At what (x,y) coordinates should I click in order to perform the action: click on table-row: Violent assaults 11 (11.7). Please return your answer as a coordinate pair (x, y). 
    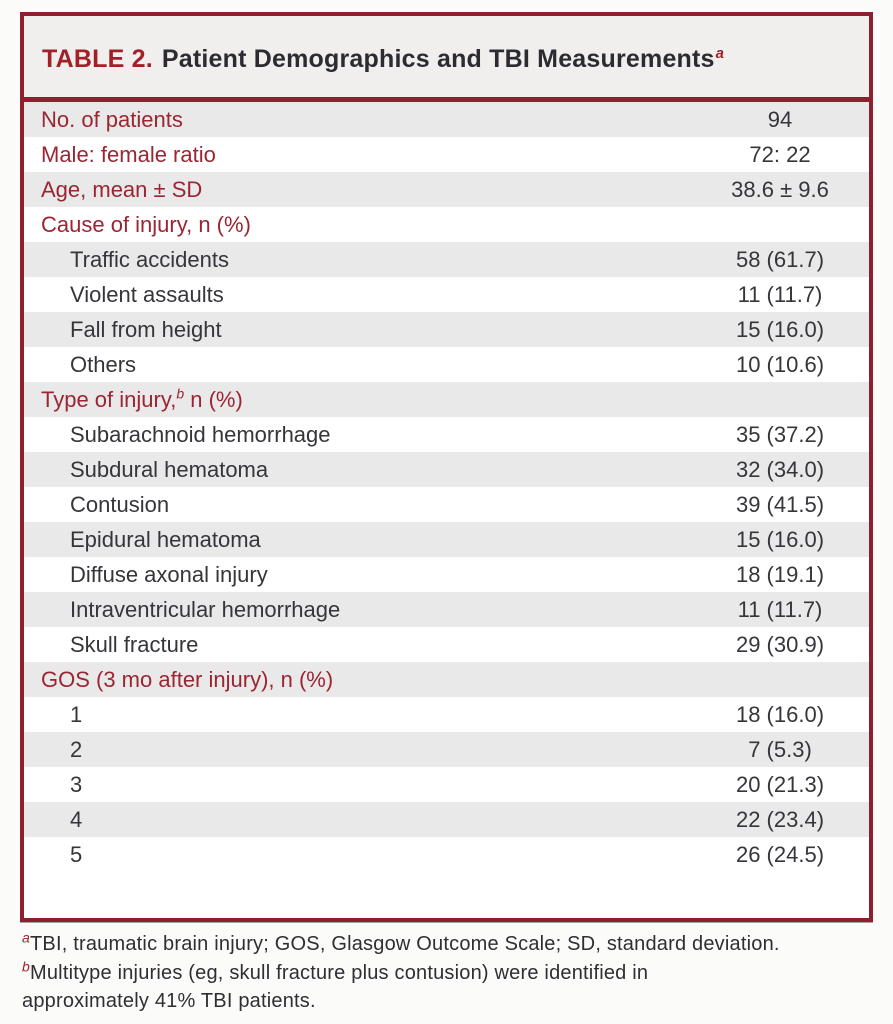
    Looking at the image, I should click on (446, 294).